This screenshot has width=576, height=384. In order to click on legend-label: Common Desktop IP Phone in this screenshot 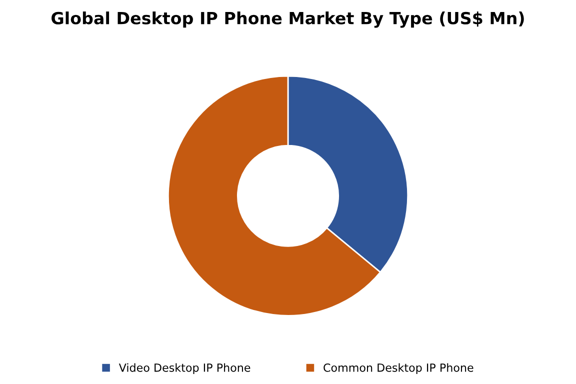, I will do `click(399, 368)`.